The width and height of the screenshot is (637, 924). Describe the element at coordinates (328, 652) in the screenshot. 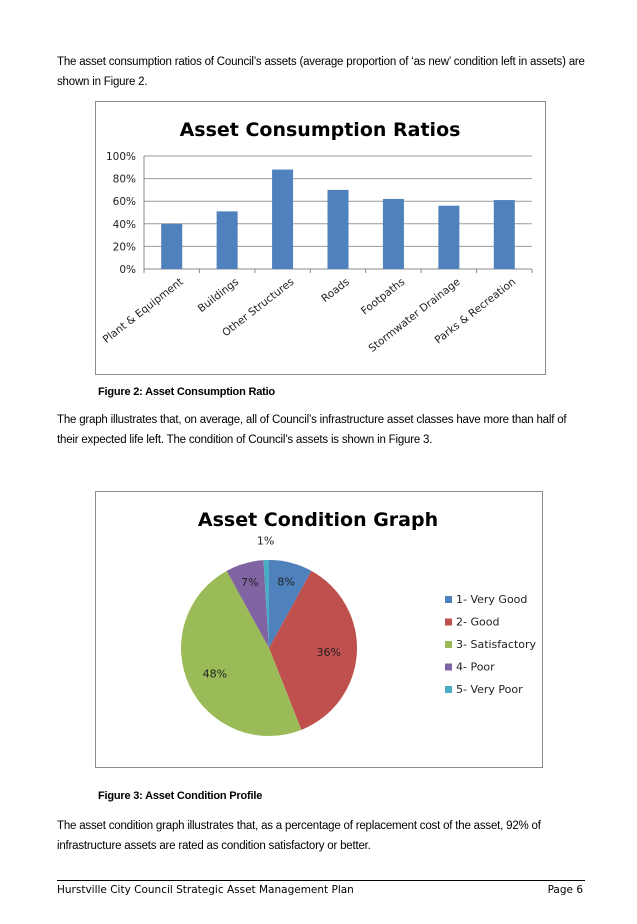

I see `data-label: 36%` at that location.